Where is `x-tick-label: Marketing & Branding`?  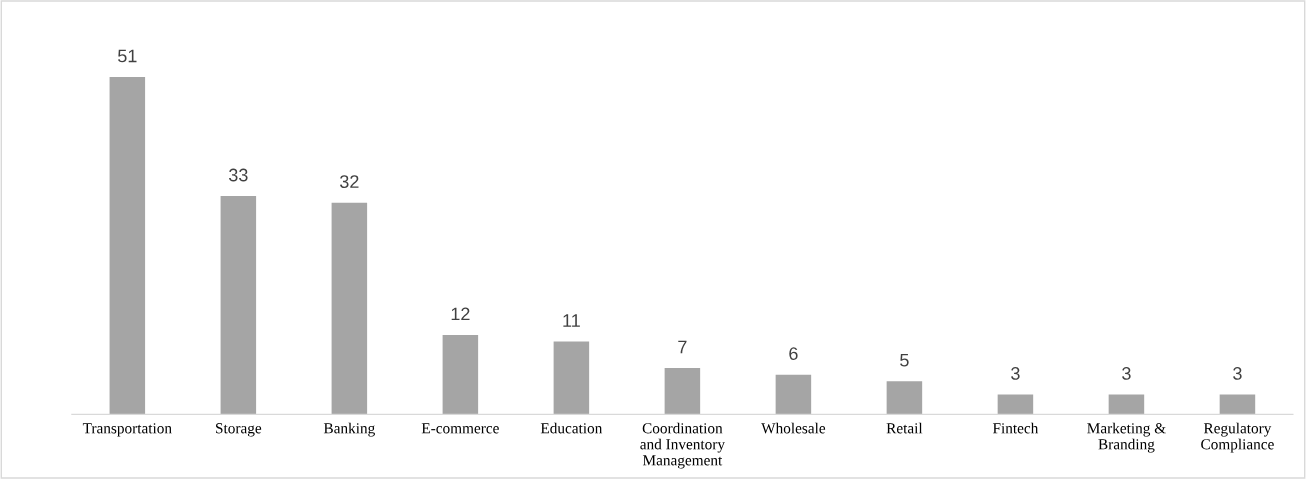 x-tick-label: Marketing & Branding is located at coordinates (1126, 437).